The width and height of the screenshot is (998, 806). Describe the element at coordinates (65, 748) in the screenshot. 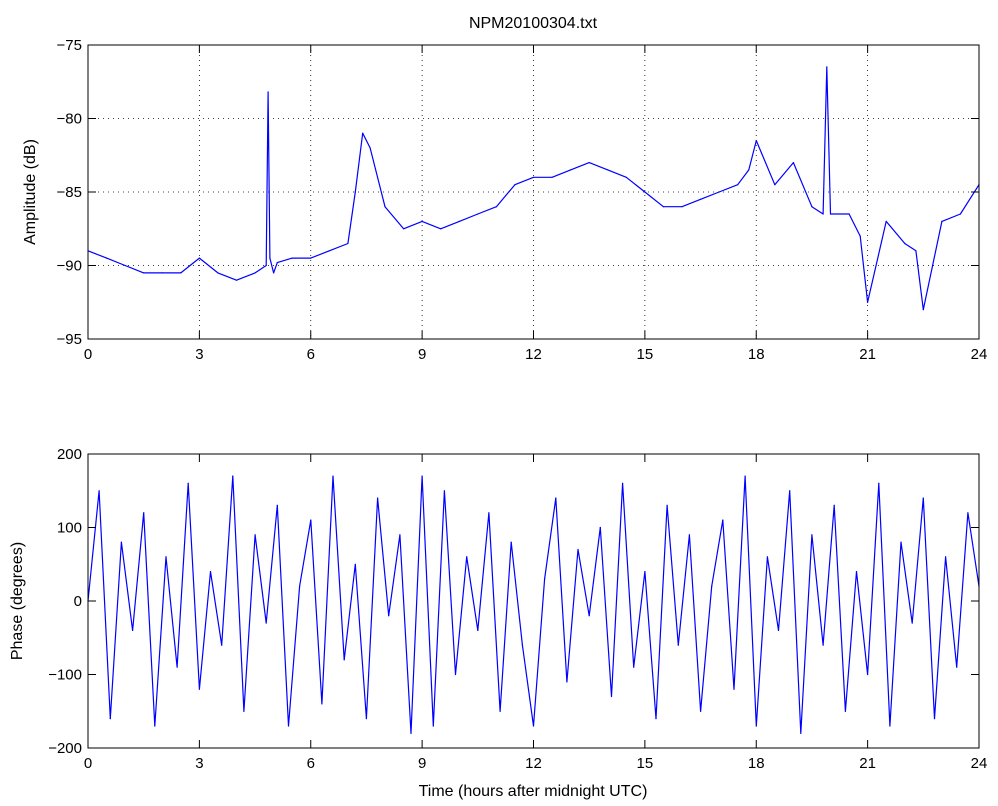

I see `y-tick-label: −200` at that location.